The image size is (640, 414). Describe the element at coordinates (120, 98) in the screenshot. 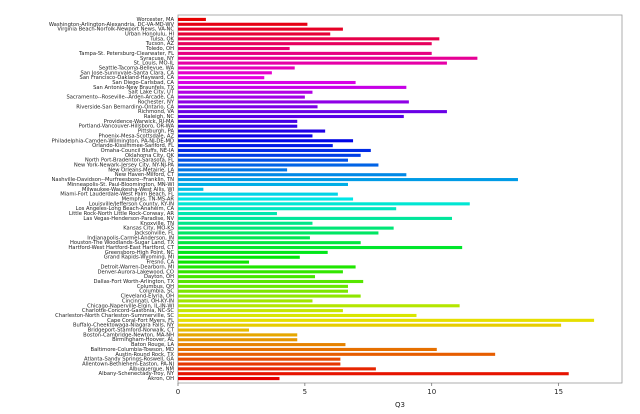

I see `y-tick-label: Sacramento--Roseville--Arden-Arcade, CA` at that location.